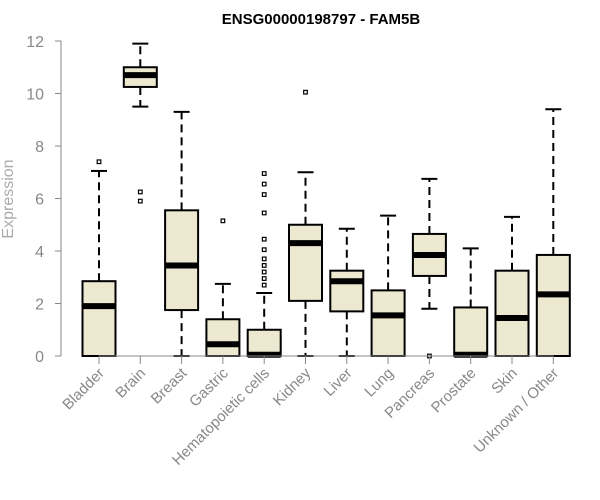  What do you see at coordinates (39, 147) in the screenshot?
I see `y-tick-label: 8` at bounding box center [39, 147].